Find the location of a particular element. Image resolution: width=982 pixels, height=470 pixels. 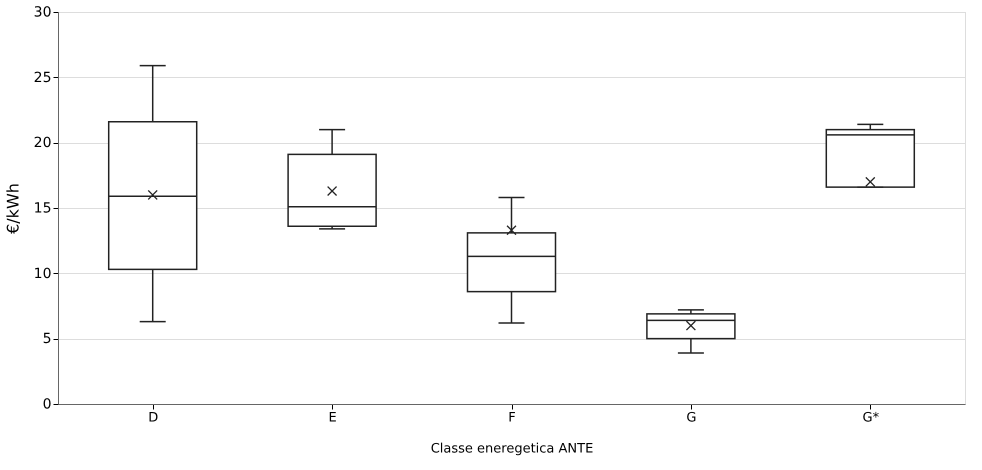

x-tick-label: G* is located at coordinates (871, 418).